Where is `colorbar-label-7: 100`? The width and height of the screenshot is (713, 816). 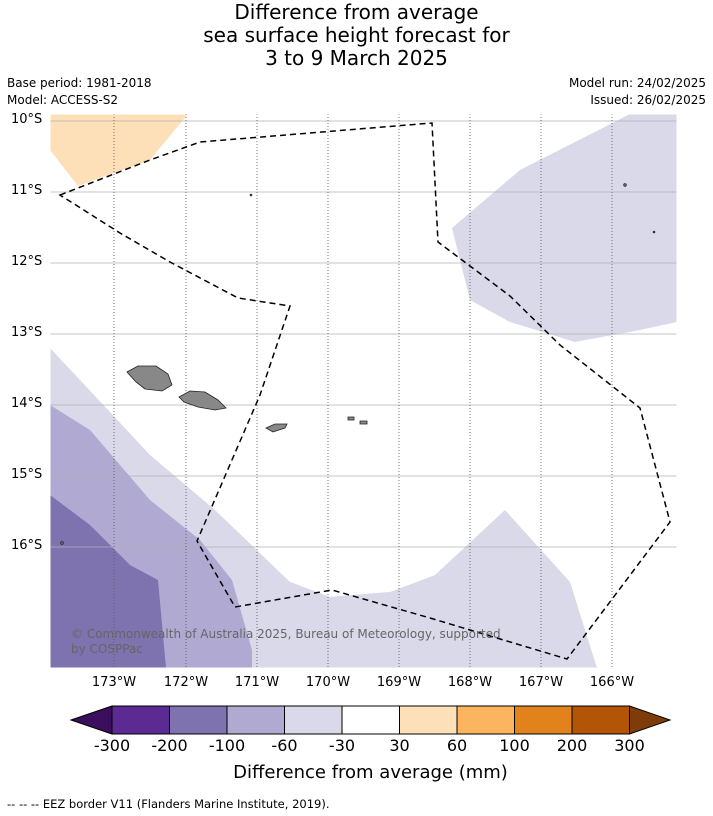
colorbar-label-7: 100 is located at coordinates (514, 745).